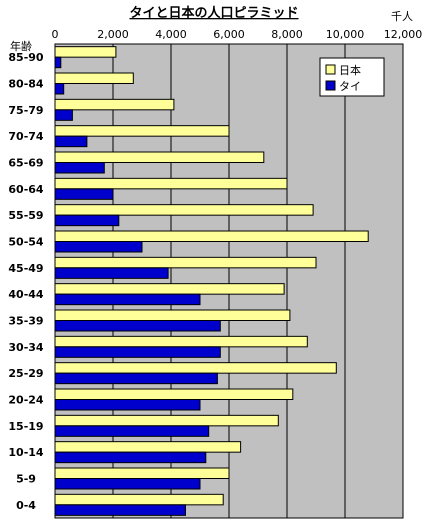 The height and width of the screenshot is (525, 424). What do you see at coordinates (403, 34) in the screenshot?
I see `x-tick-label: 12,000` at bounding box center [403, 34].